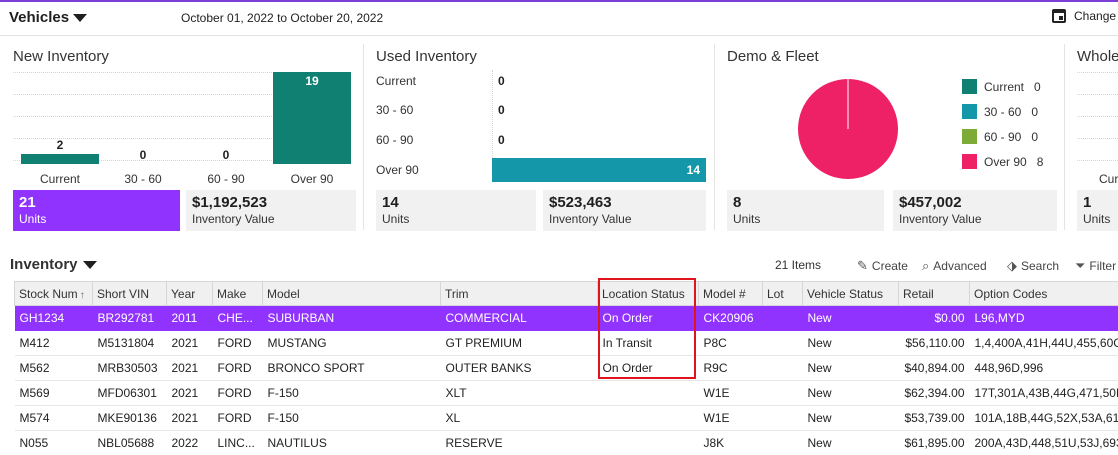 This screenshot has width=1118, height=455. I want to click on filter-icon: ⏷, so click(1080, 265).